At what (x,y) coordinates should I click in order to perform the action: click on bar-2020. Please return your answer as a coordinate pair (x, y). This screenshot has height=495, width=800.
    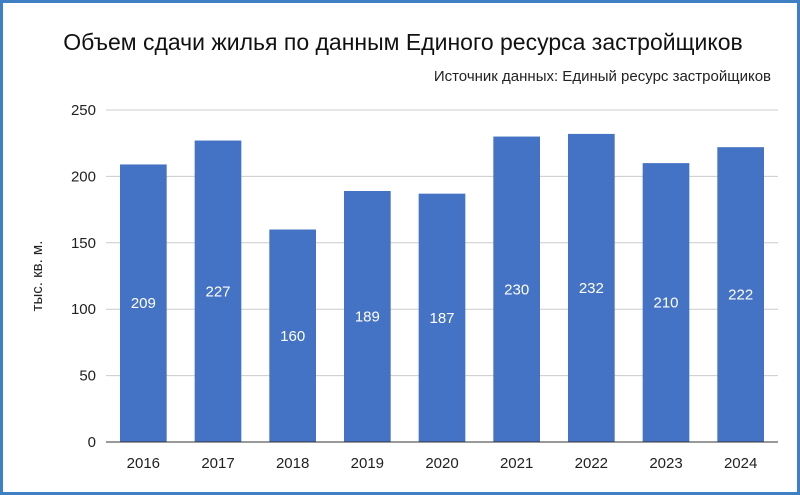
    Looking at the image, I should click on (442, 317).